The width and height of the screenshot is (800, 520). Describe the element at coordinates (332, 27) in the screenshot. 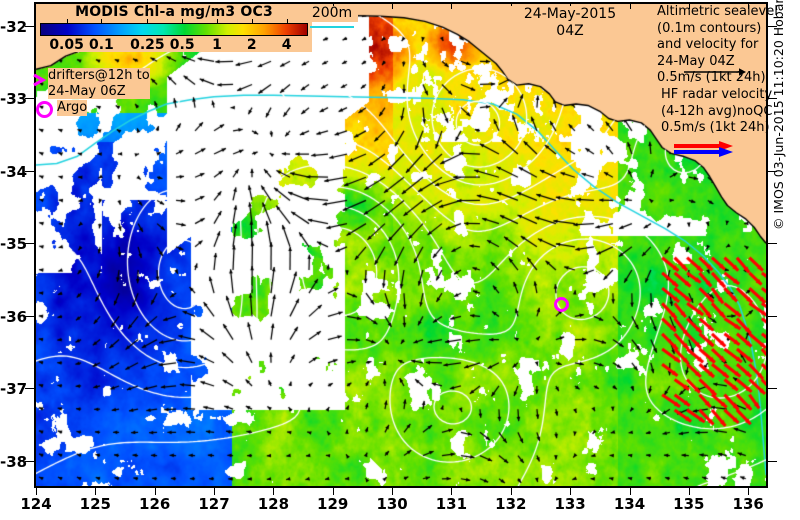

I see `depth-contour-swatch` at that location.